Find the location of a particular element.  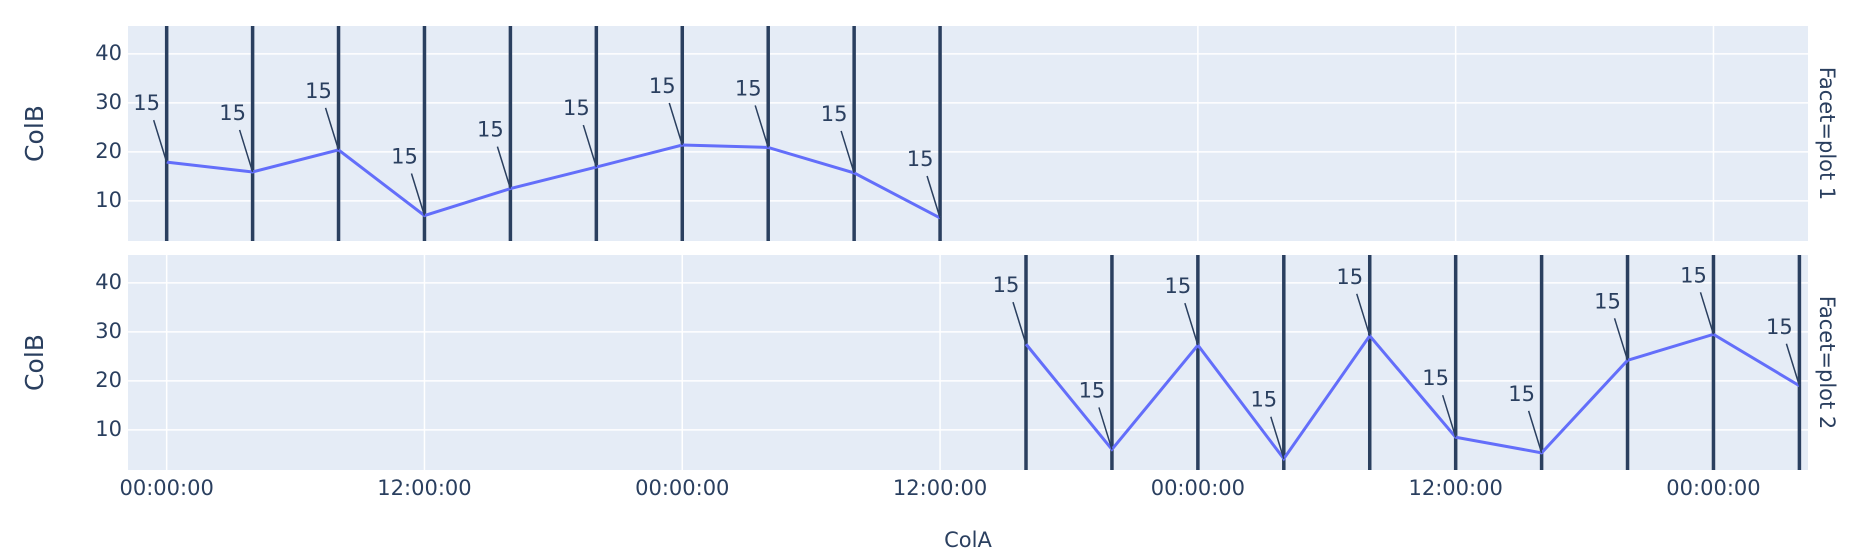

facet-label: Facet=plot 1 is located at coordinates (1827, 134).